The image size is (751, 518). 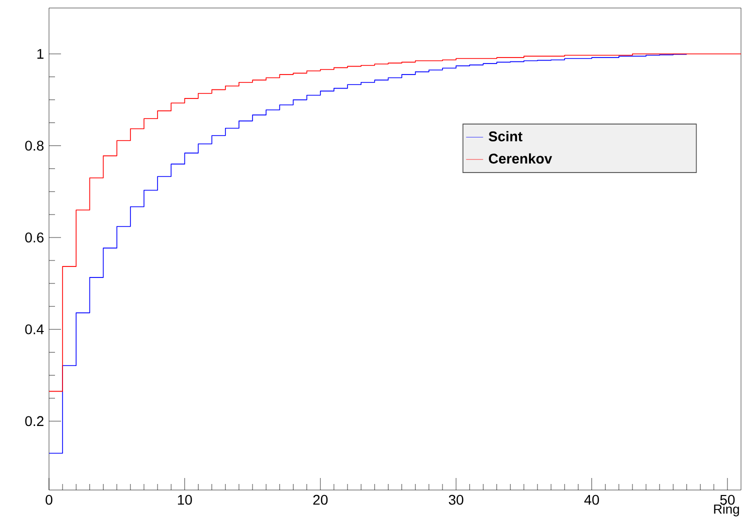 I want to click on x-tick-label: 0, so click(x=49, y=499).